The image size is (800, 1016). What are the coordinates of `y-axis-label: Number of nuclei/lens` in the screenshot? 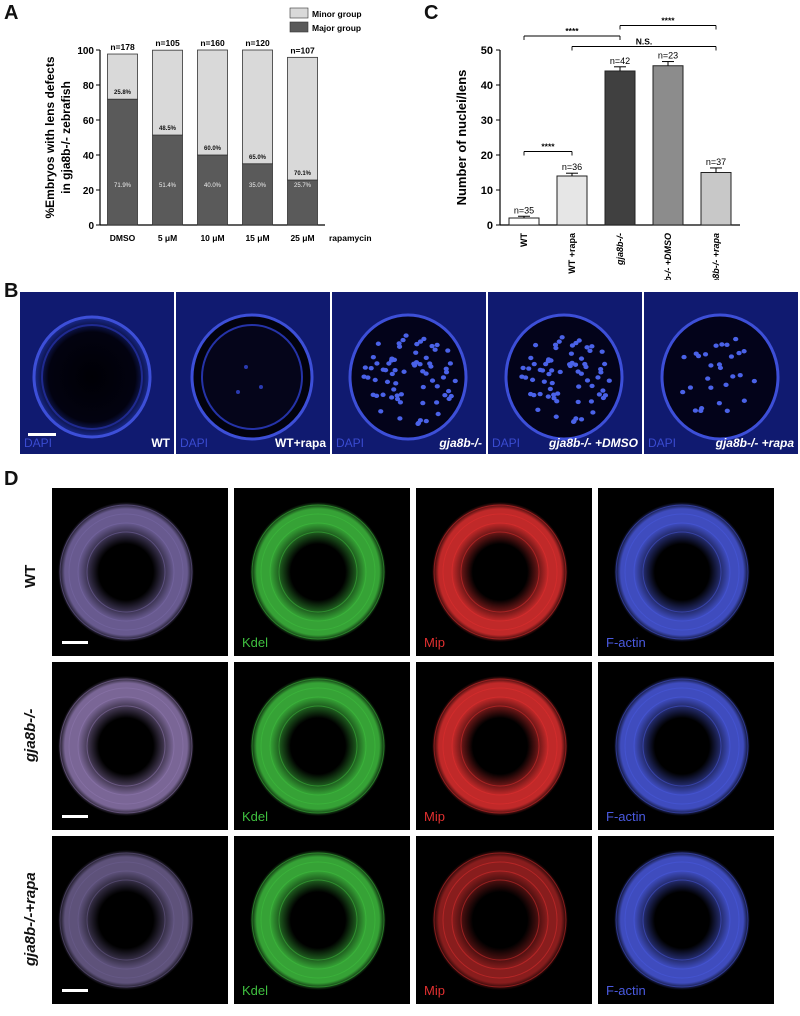 It's located at (461, 138).